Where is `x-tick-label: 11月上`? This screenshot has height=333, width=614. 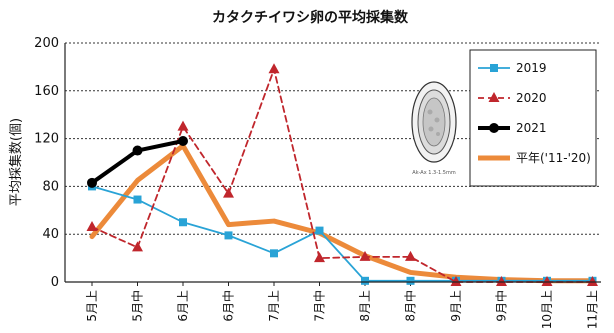
x-tick-label: 11月上 is located at coordinates (593, 309).